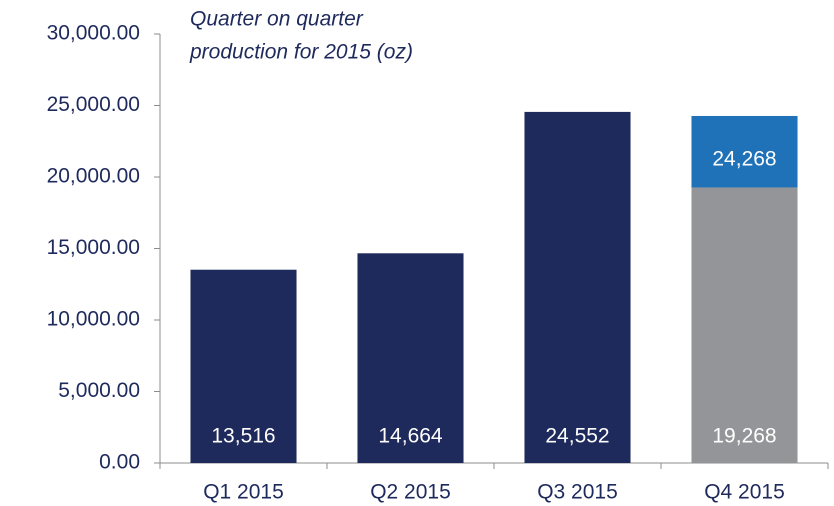 This screenshot has width=834, height=506. Describe the element at coordinates (93, 247) in the screenshot. I see `y-tick-label: 15,000.00` at that location.